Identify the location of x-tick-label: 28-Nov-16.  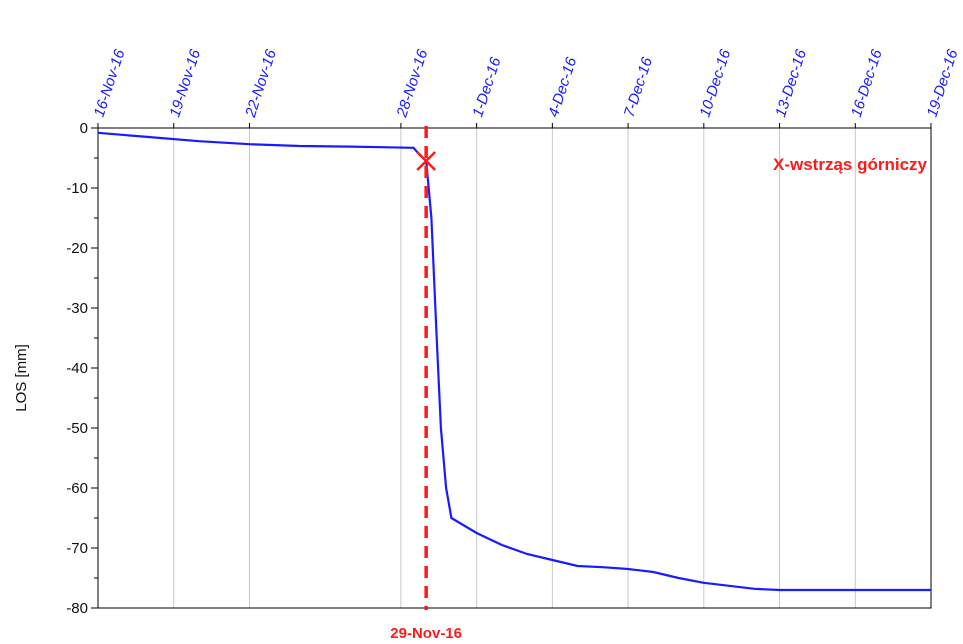
(412, 83).